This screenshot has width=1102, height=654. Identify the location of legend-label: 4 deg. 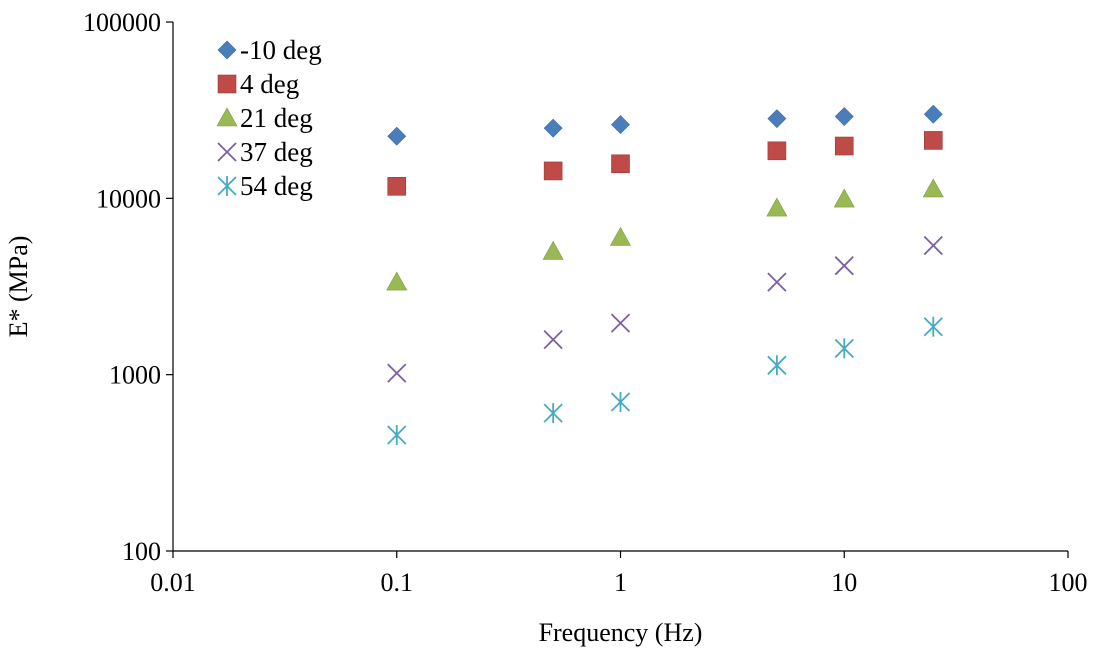
(269, 84).